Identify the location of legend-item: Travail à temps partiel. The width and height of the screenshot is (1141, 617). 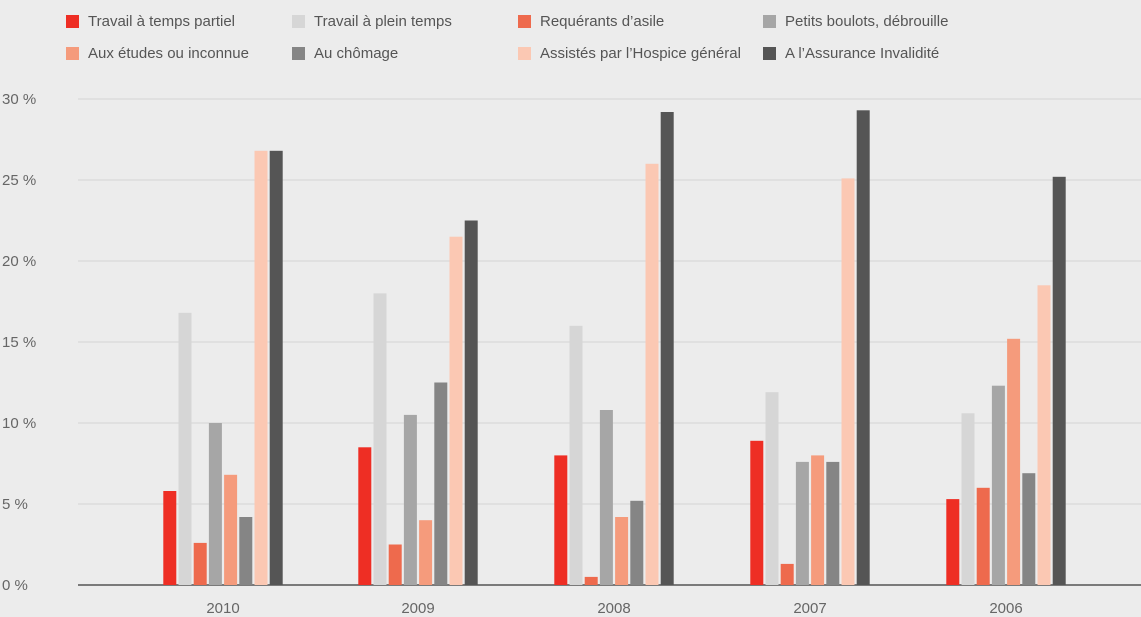
(179, 21).